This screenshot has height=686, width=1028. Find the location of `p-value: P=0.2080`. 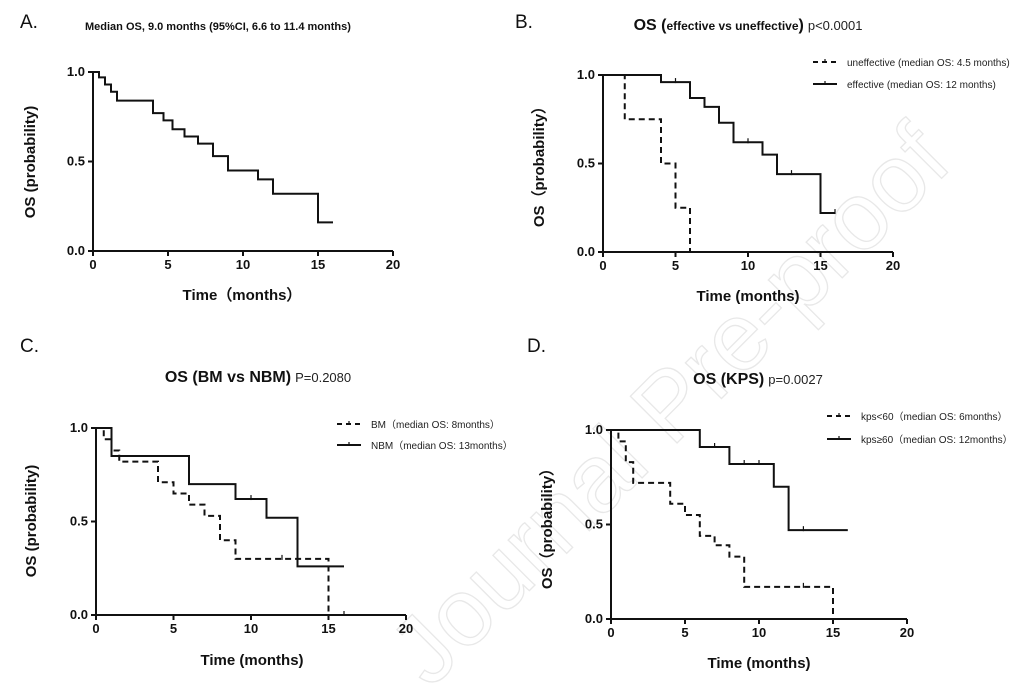

p-value: P=0.2080 is located at coordinates (323, 377).